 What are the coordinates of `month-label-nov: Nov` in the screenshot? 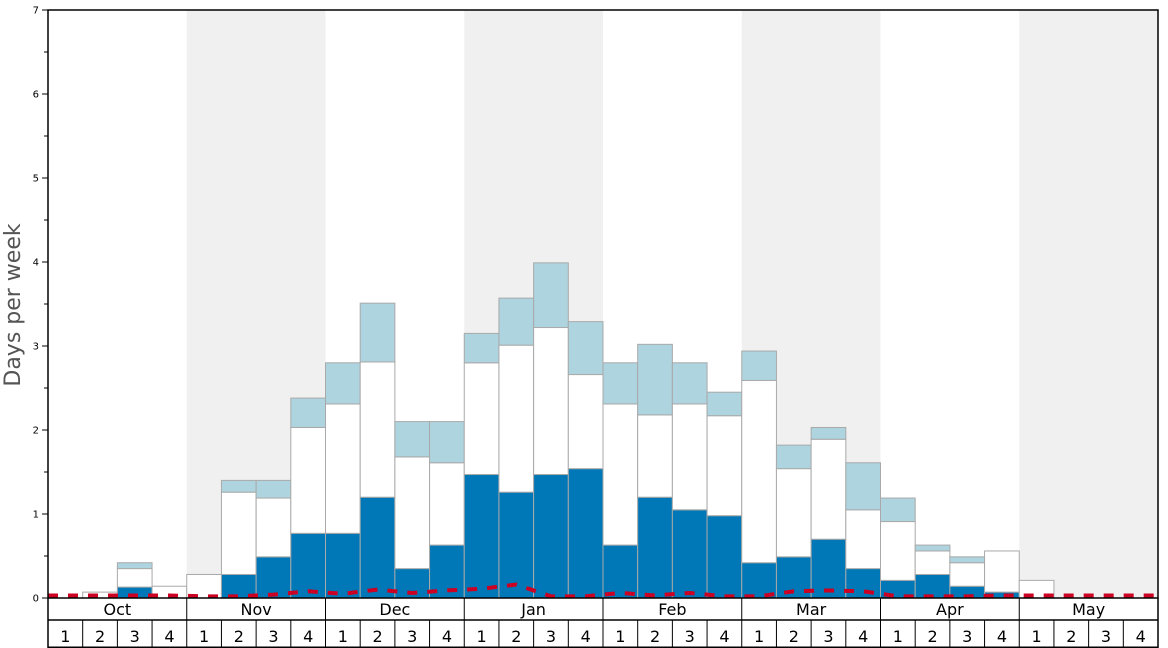 It's located at (256, 609).